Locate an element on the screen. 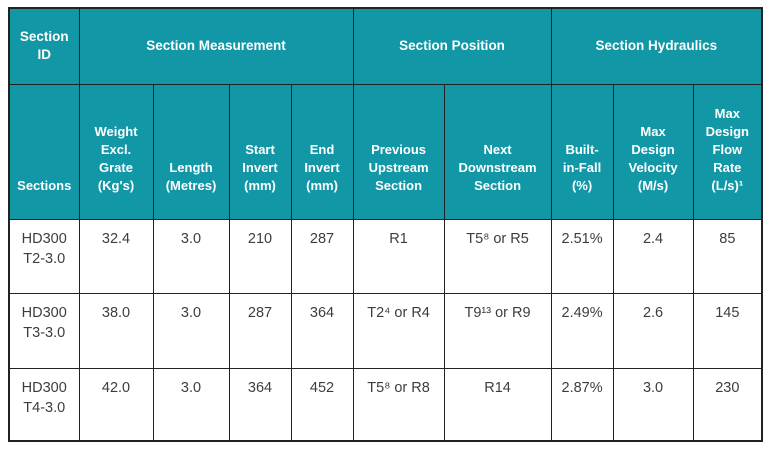  cell-start-invert: 210 is located at coordinates (260, 256).